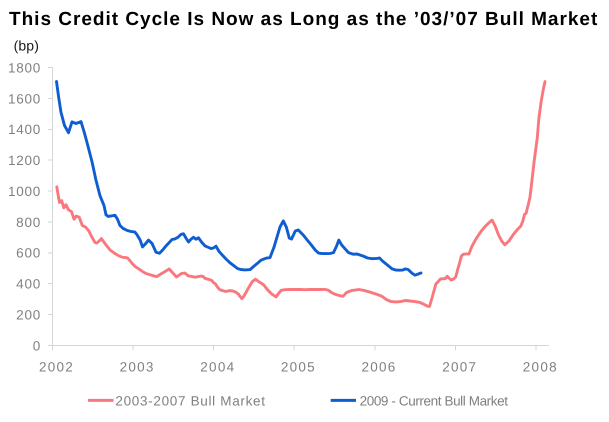 The width and height of the screenshot is (609, 422). Describe the element at coordinates (379, 366) in the screenshot. I see `svg-text: 2006` at that location.